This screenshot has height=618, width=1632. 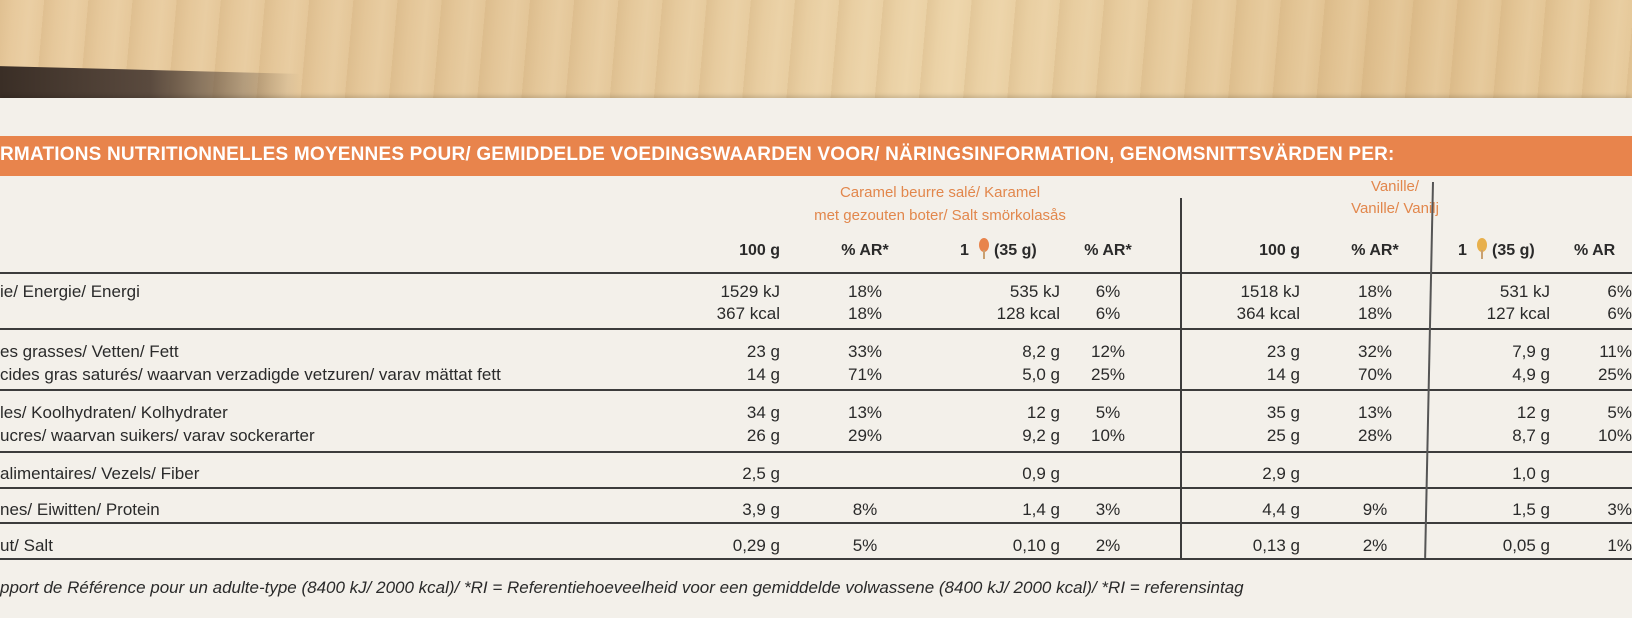 What do you see at coordinates (1524, 291) in the screenshot?
I see `nutrient-value-vp: 531 kJ` at bounding box center [1524, 291].